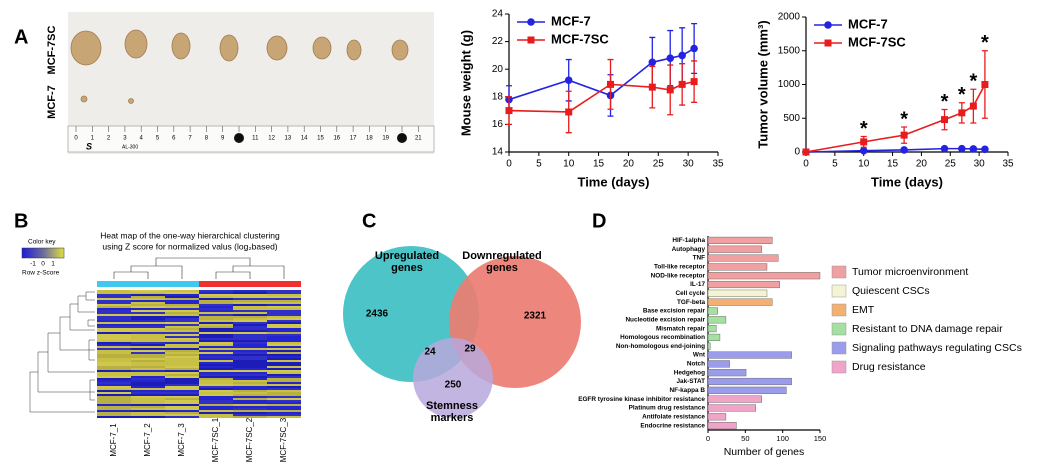  I want to click on y-tick-label: 2000, so click(789, 17).